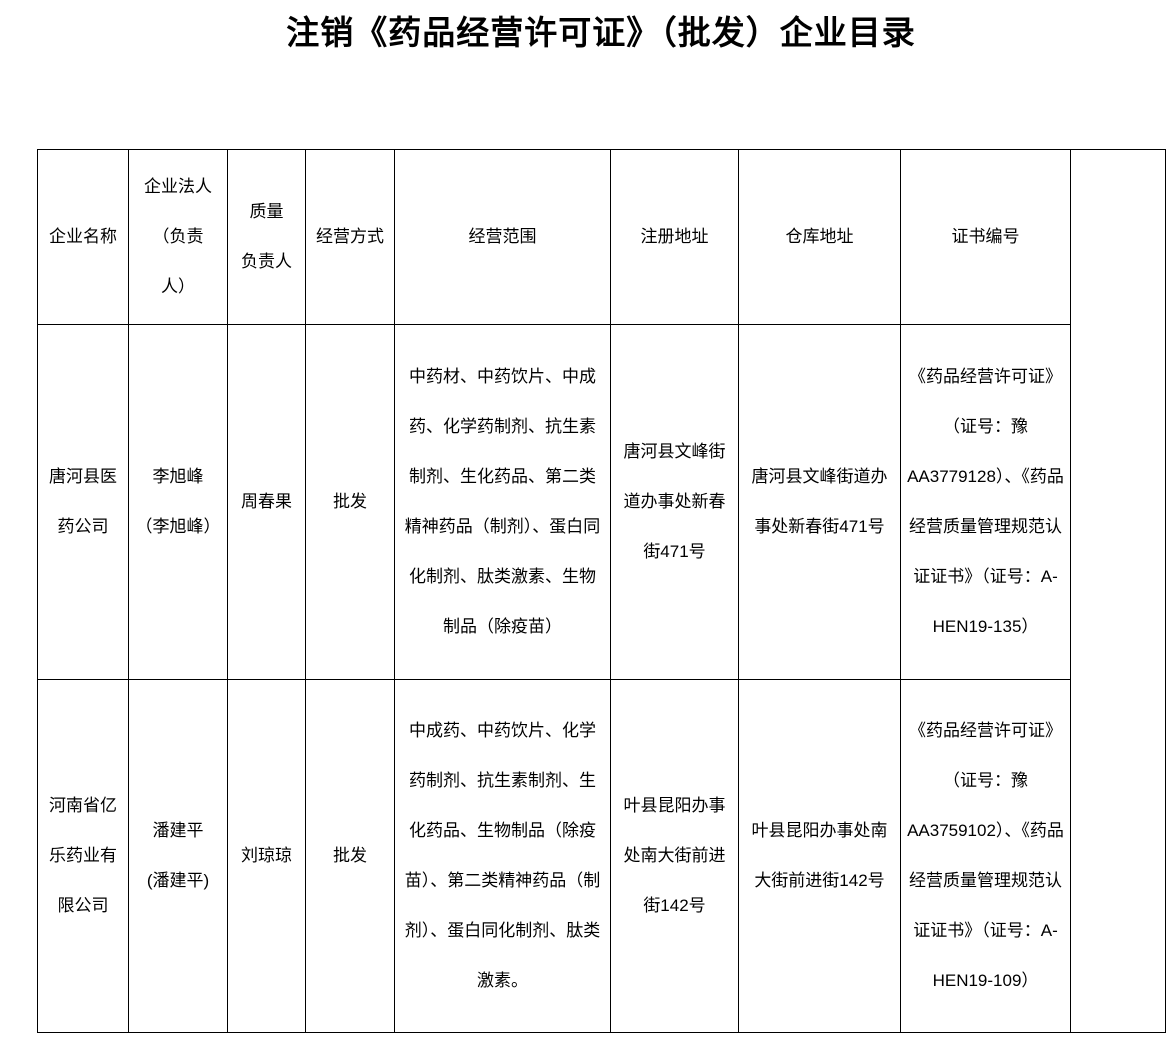 This screenshot has height=1040, width=1168. I want to click on cell-registered-address: 唐河县文峰街道办事处新春街471号, so click(674, 502).